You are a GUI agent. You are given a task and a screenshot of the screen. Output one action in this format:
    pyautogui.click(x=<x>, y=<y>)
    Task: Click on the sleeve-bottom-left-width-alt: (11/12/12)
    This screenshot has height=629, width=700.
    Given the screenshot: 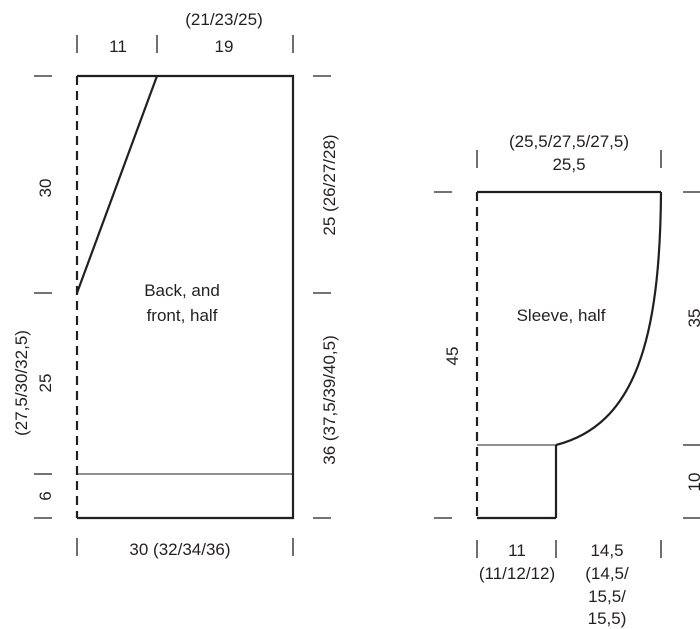 What is the action you would take?
    pyautogui.click(x=517, y=573)
    